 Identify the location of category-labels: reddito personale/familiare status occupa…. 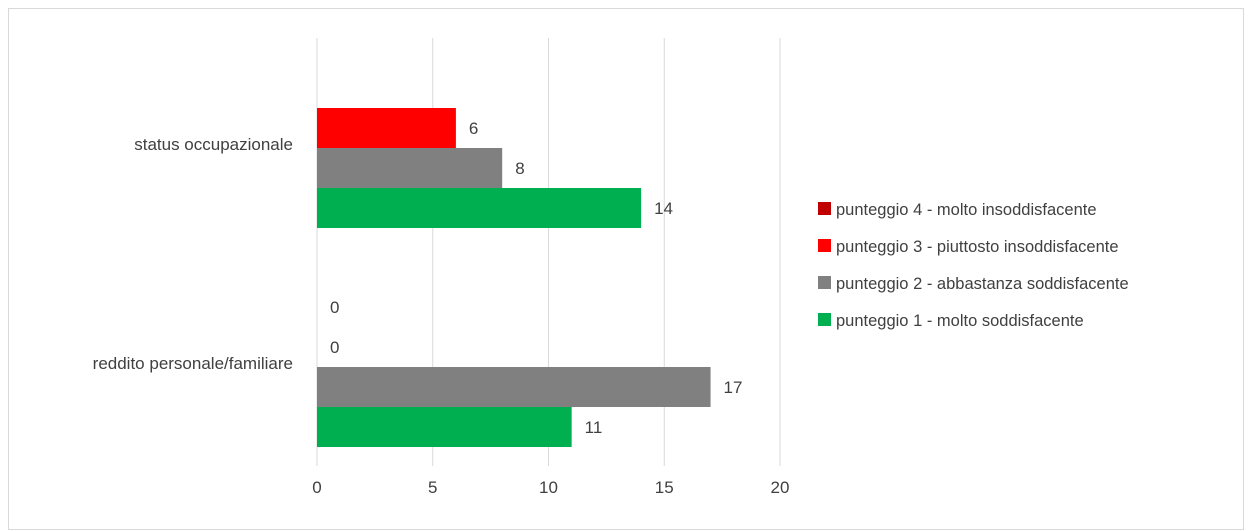
(193, 254).